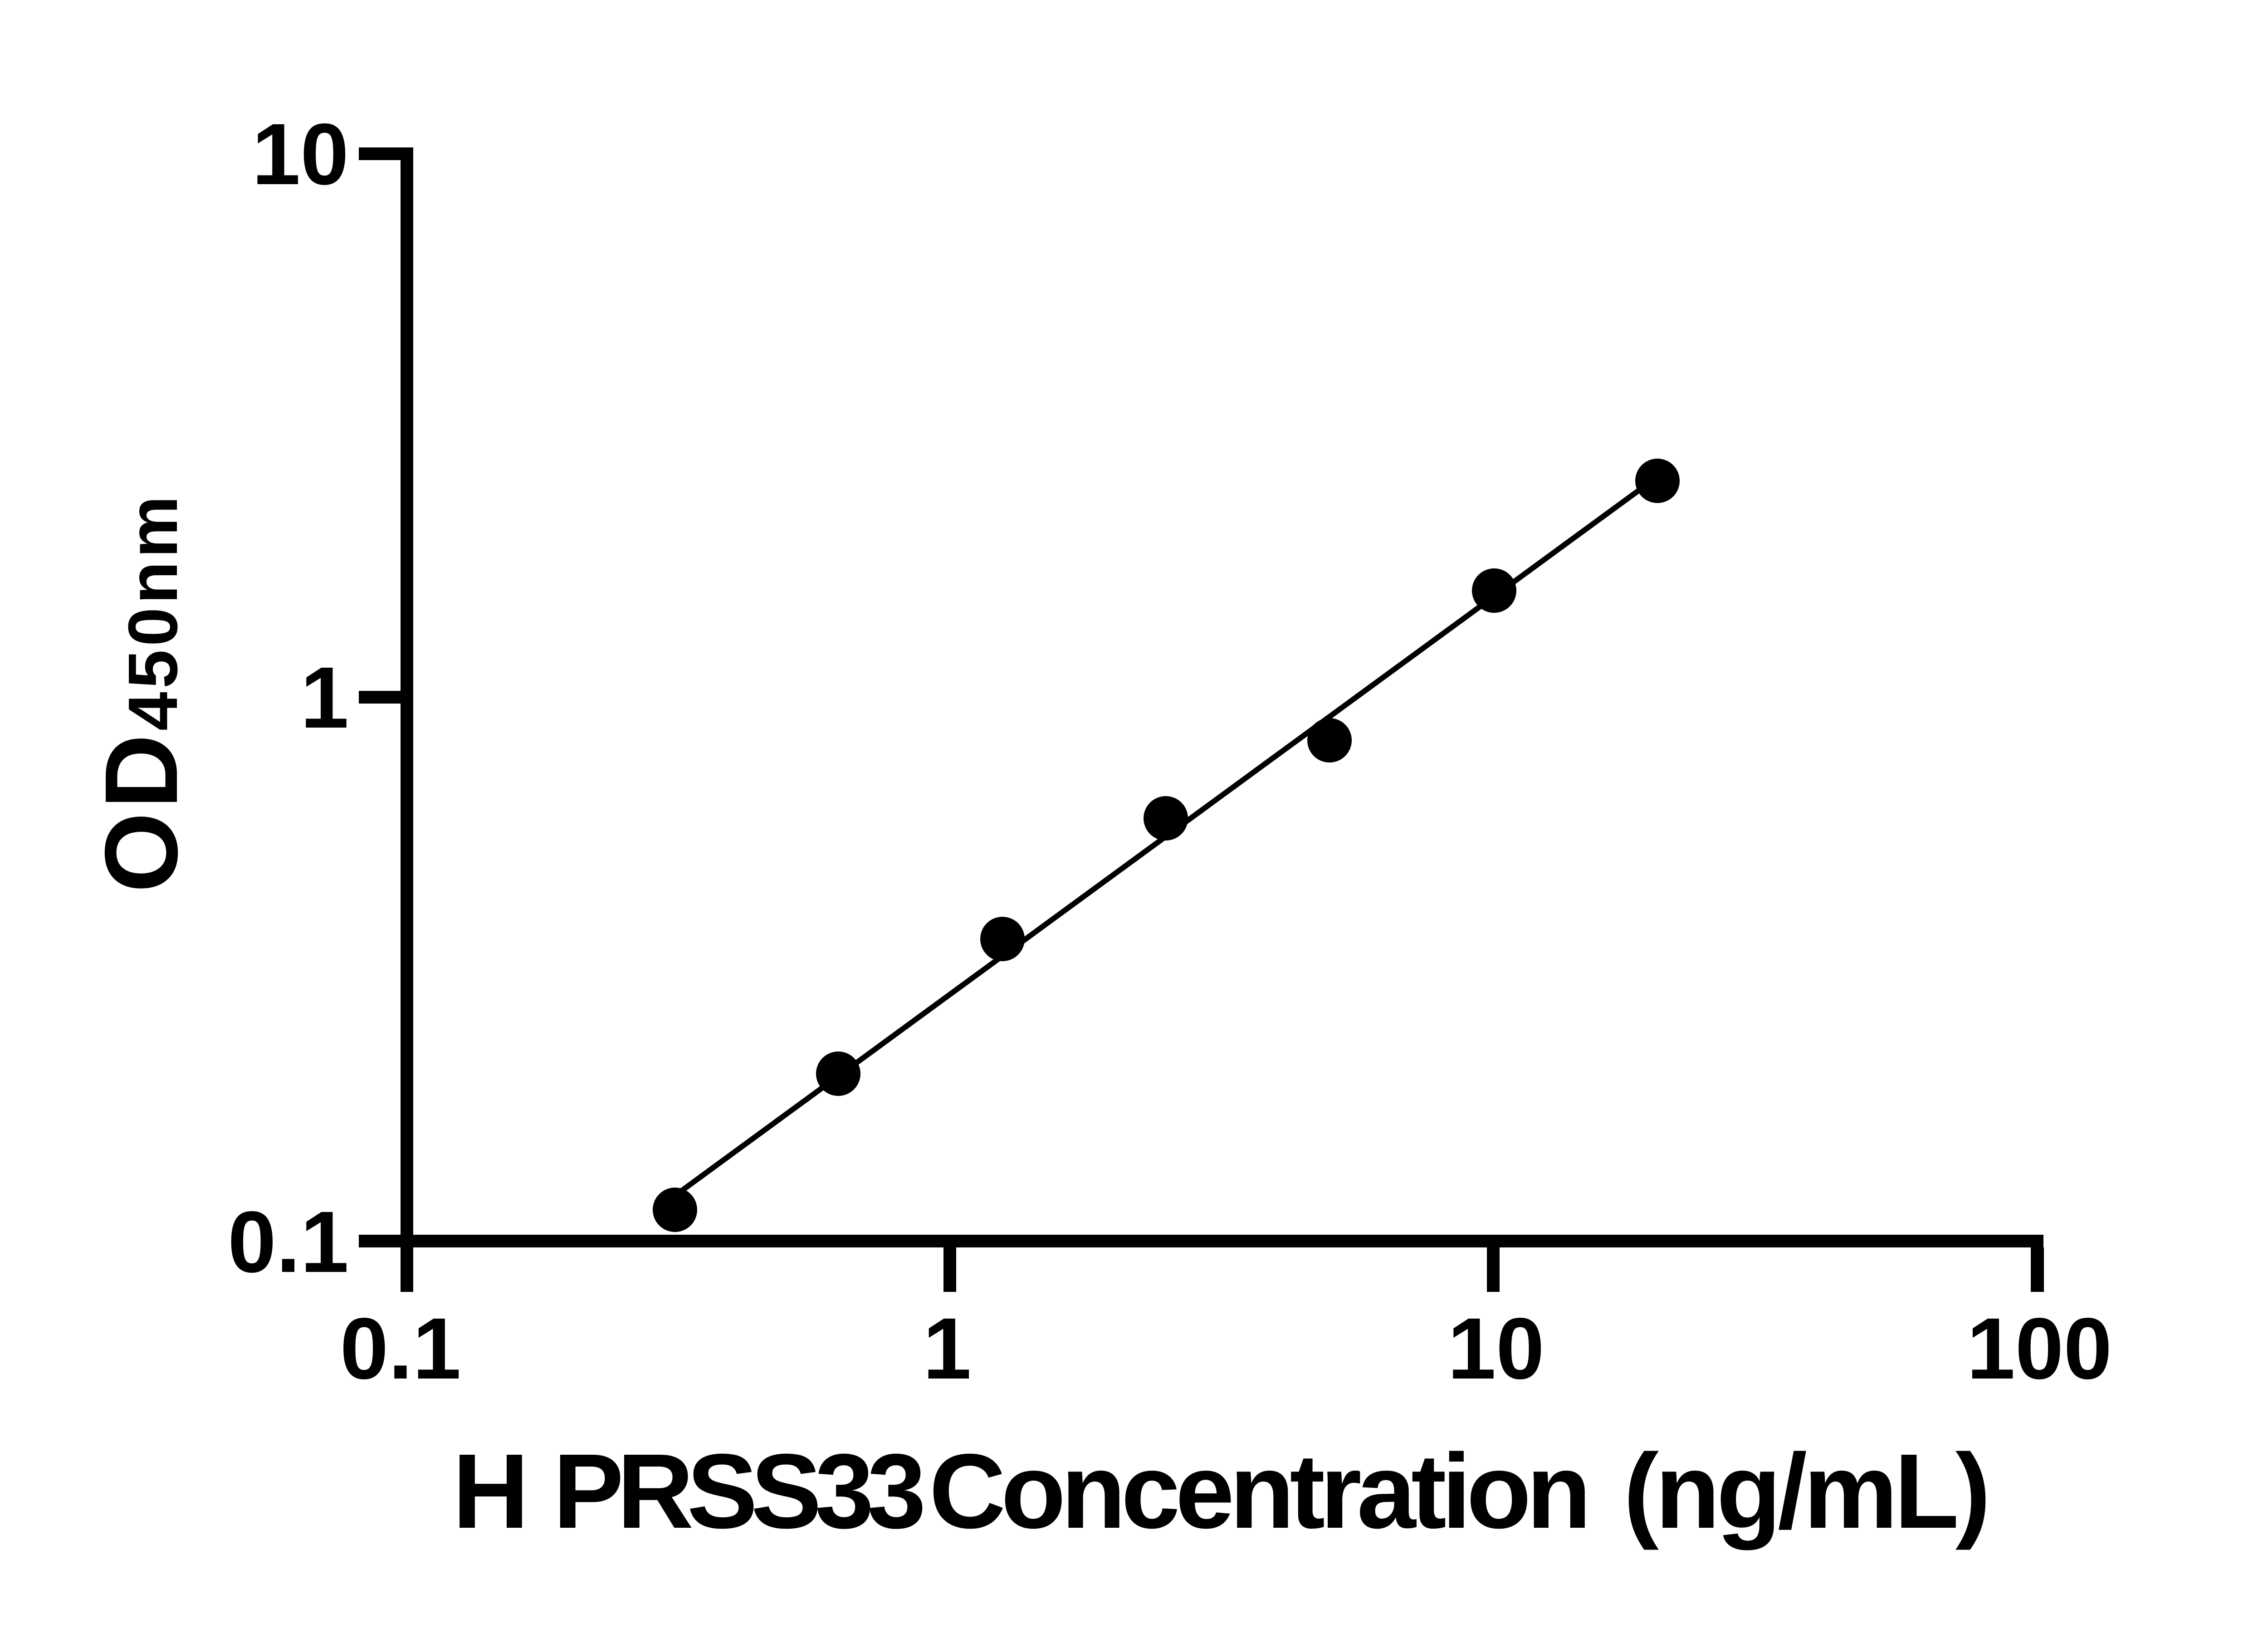 The width and height of the screenshot is (2268, 1633). Describe the element at coordinates (2040, 1348) in the screenshot. I see `svg-text: 100` at that location.